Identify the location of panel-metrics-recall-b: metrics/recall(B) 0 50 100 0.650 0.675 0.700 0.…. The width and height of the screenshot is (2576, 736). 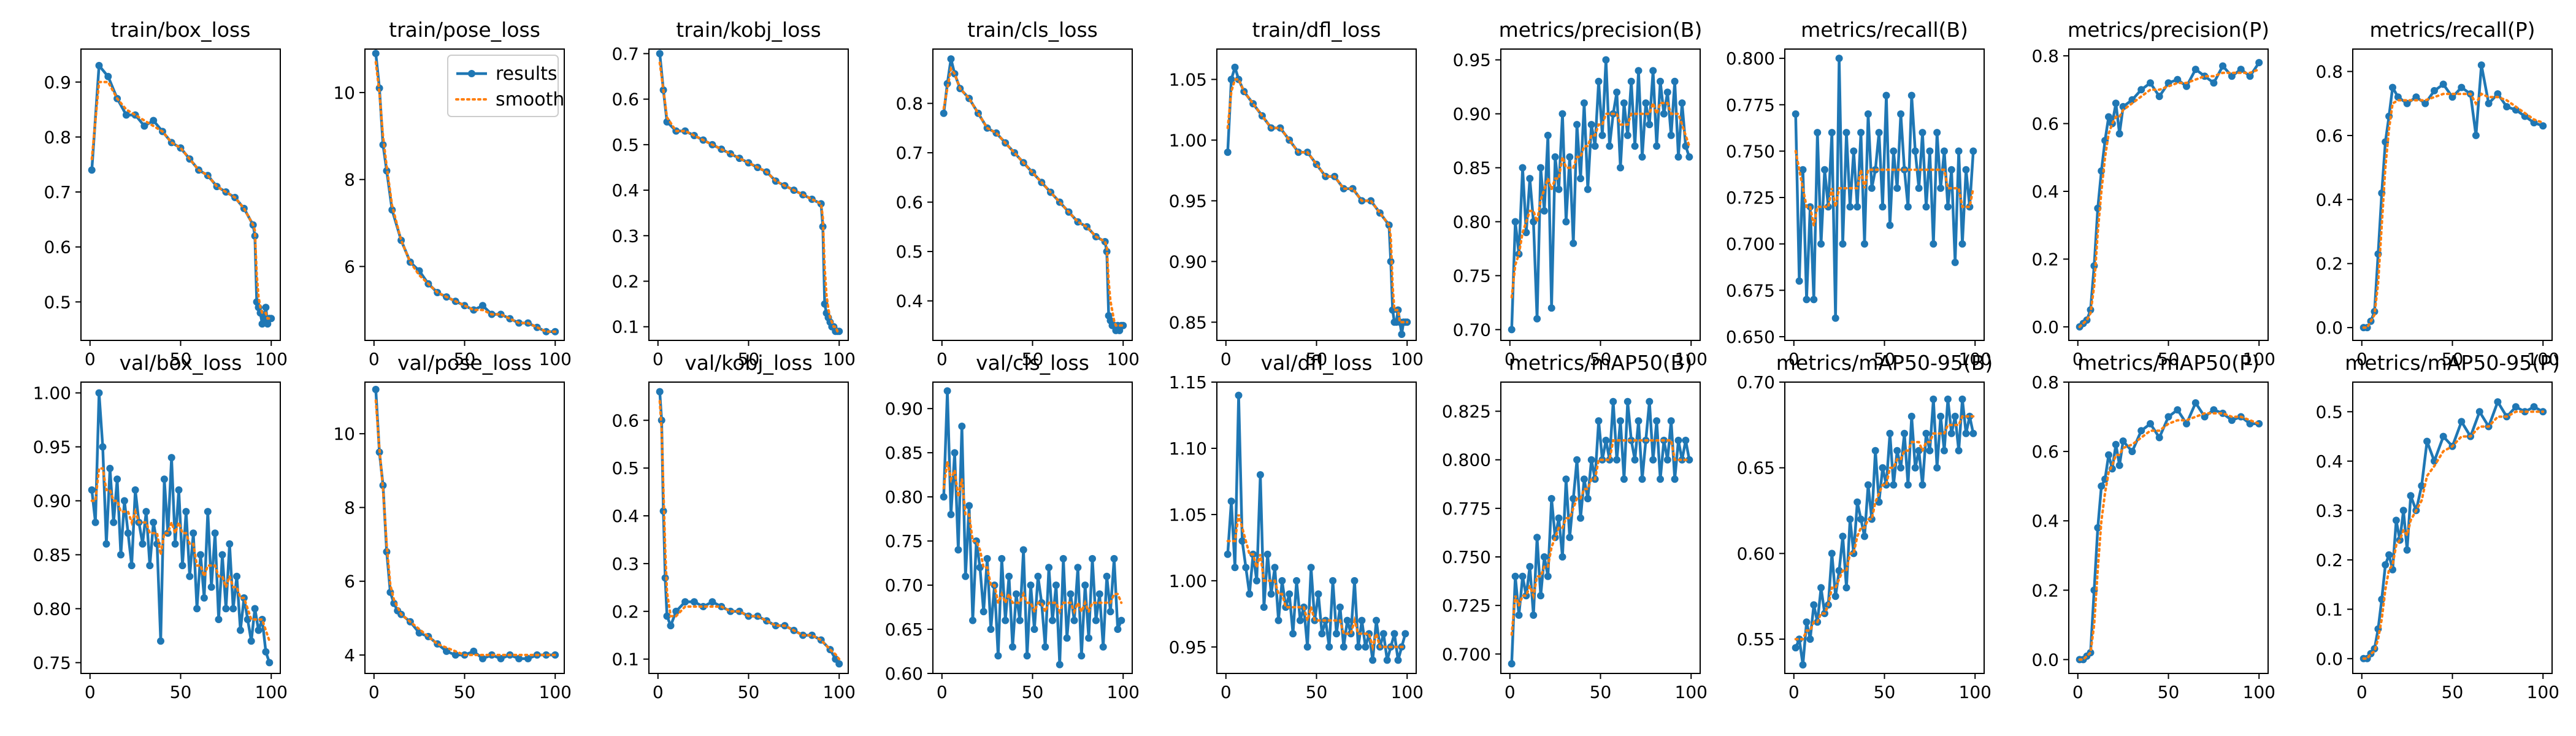
(1858, 193).